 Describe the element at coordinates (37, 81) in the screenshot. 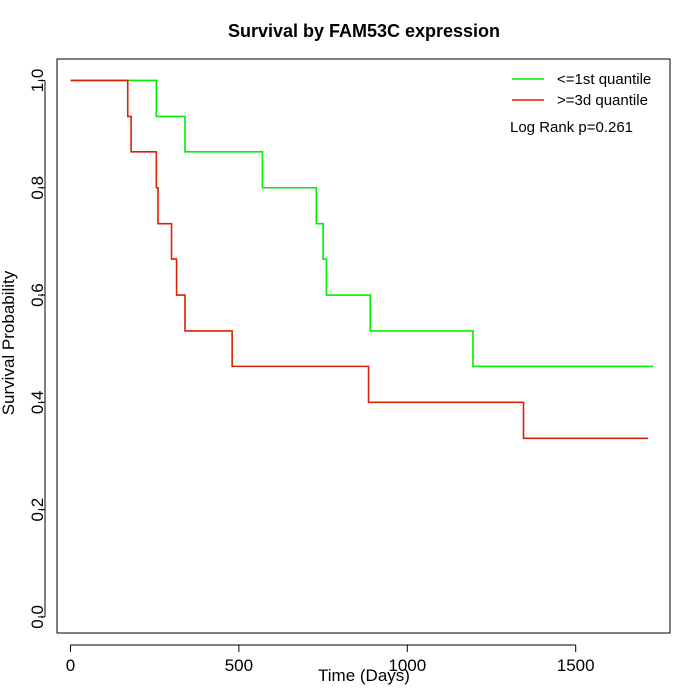

I see `y-tick-label: 1.0` at that location.